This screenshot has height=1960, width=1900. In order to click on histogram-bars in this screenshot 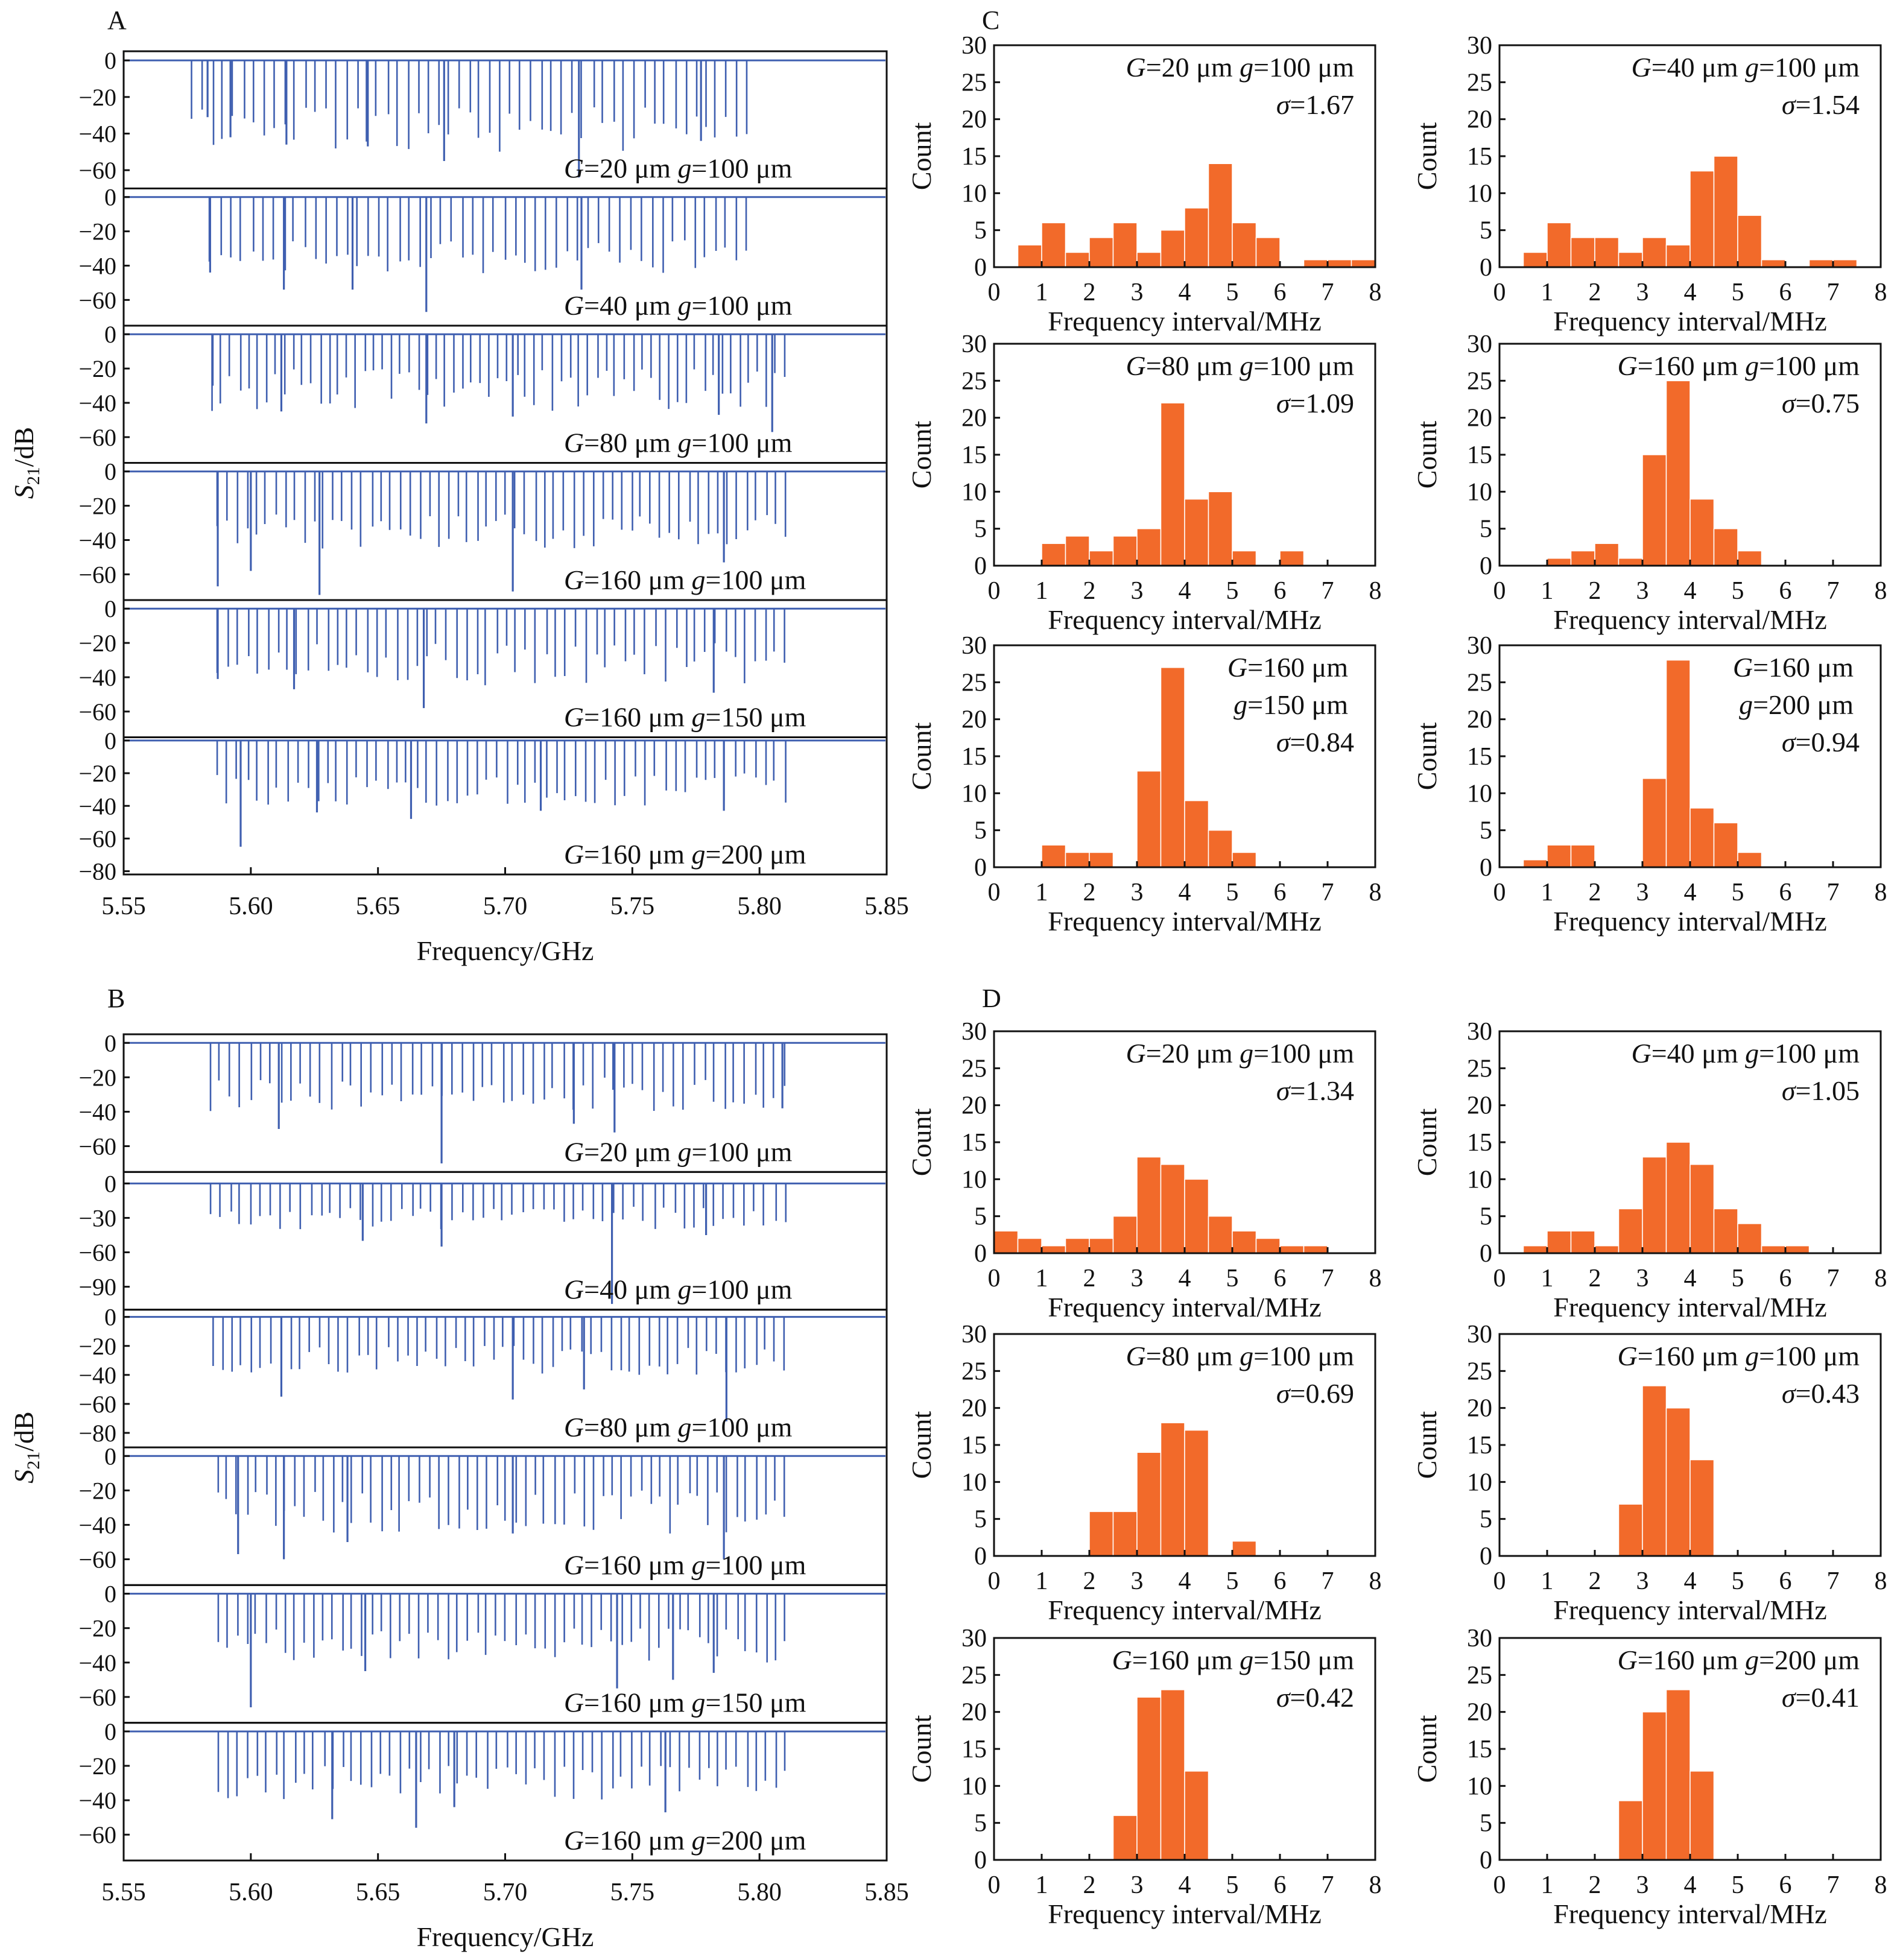, I will do `click(1173, 484)`.